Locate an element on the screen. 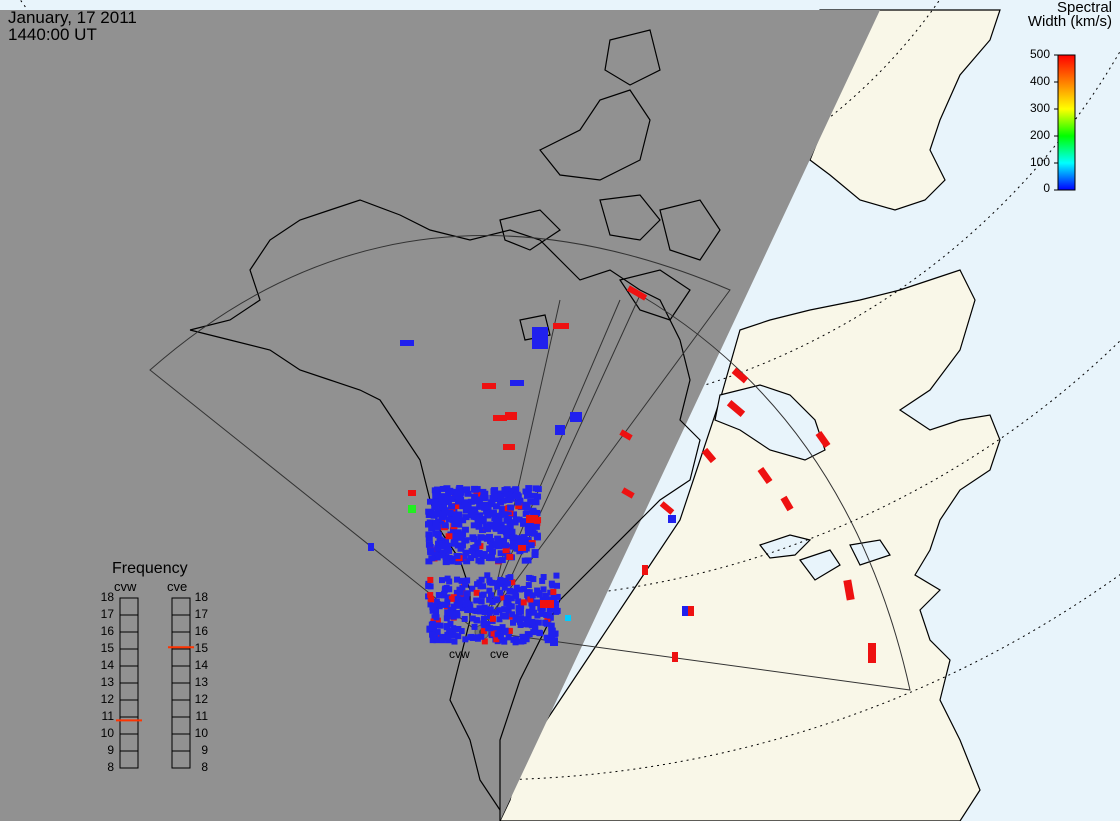 The height and width of the screenshot is (821, 1120). colorbar-tick: 100 is located at coordinates (1039, 162).